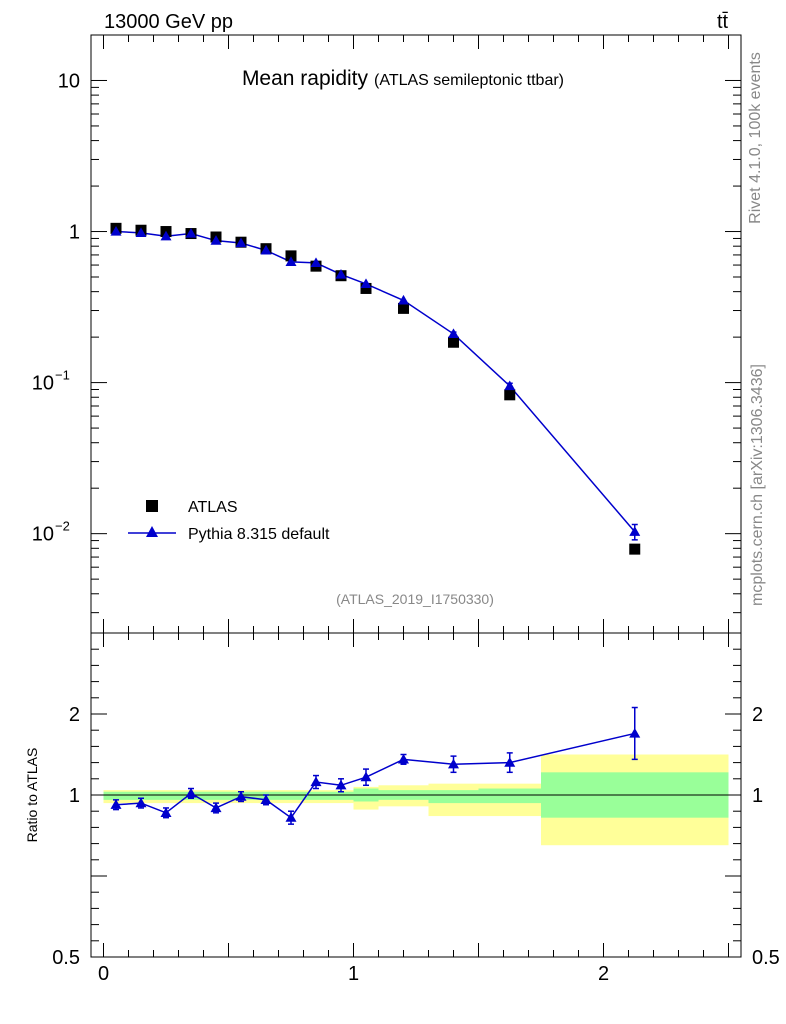  I want to click on ratio-y-tick-label-left: 0.5, so click(66, 958).